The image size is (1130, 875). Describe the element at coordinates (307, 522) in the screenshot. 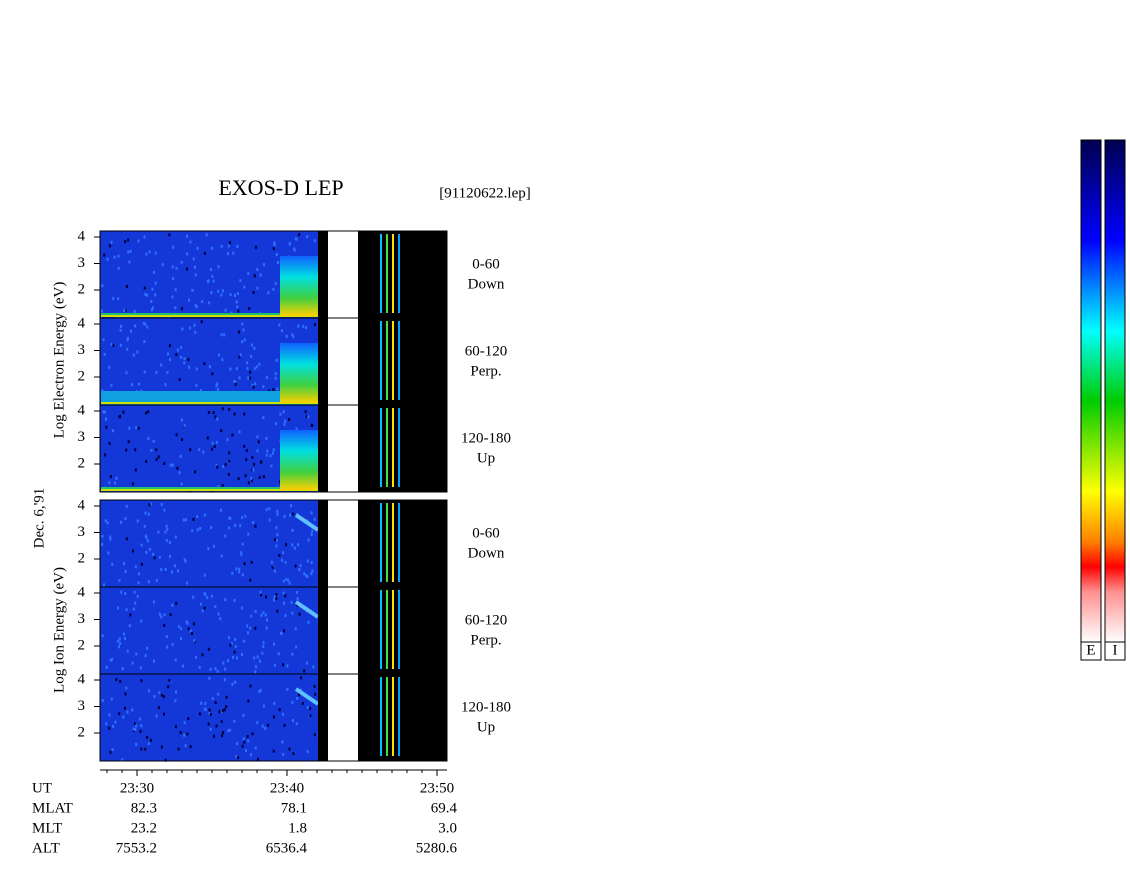

I see `feature` at that location.